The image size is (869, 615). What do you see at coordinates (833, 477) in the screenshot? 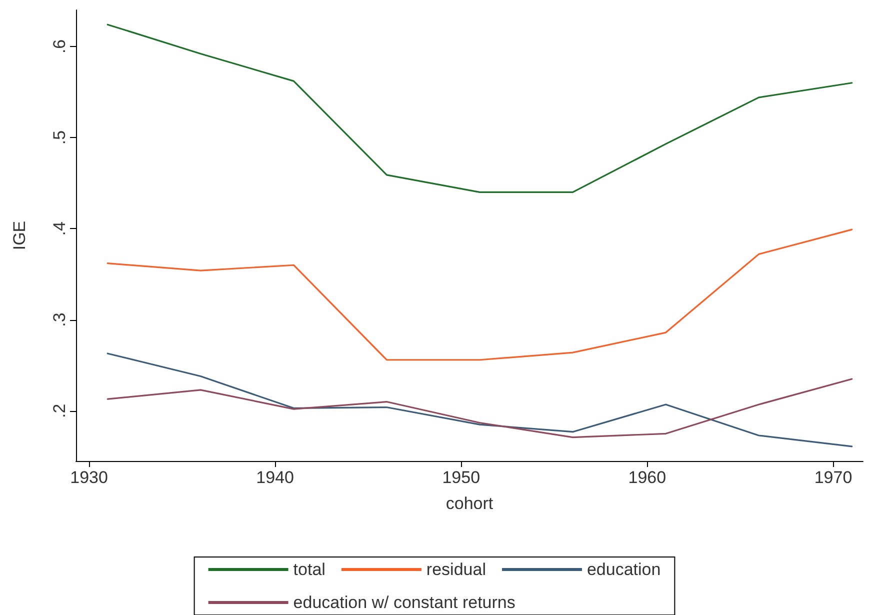
I see `x-tick-label: 1970` at bounding box center [833, 477].